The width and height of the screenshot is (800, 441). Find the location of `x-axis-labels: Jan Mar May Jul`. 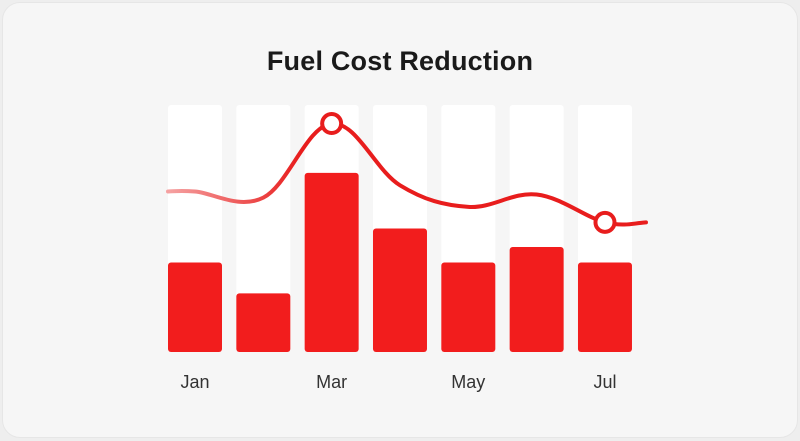

x-axis-labels: Jan Mar May Jul is located at coordinates (398, 382).